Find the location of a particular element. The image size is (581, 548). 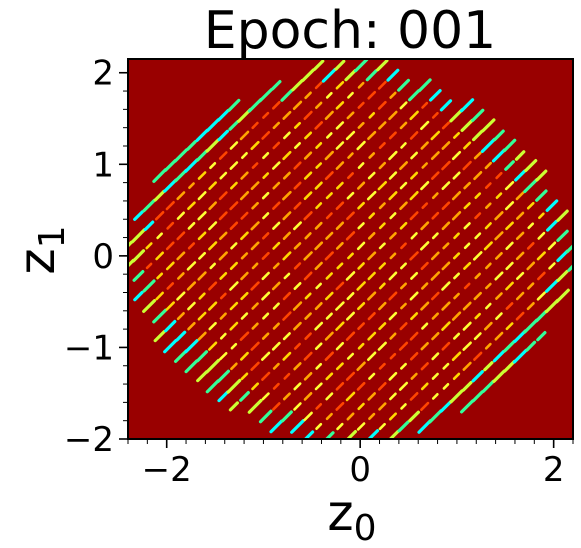

x-axis-label: z0 is located at coordinates (351, 516).